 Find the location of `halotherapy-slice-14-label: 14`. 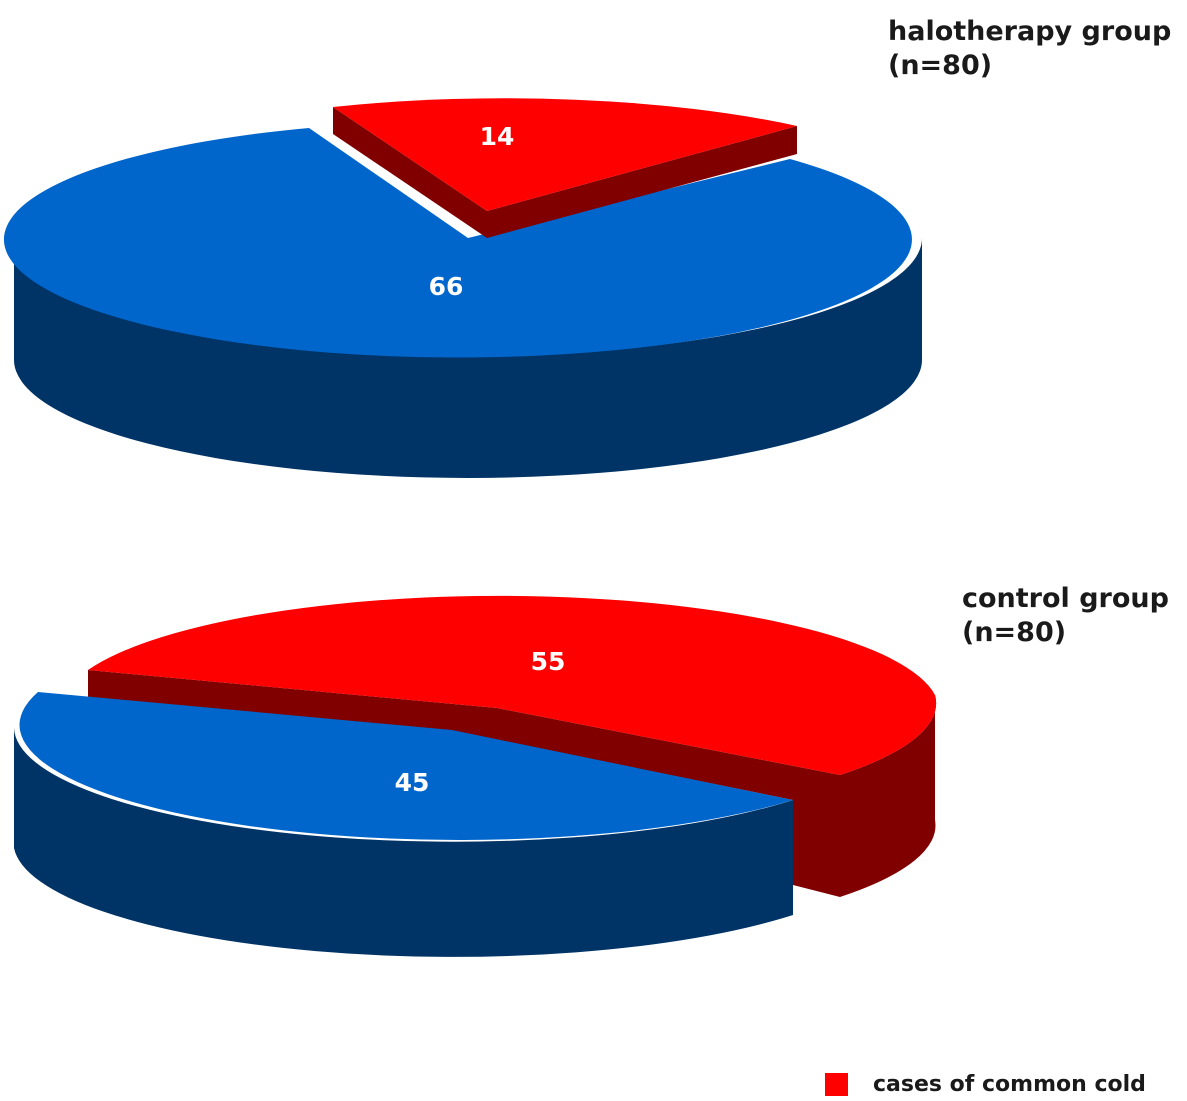

halotherapy-slice-14-label: 14 is located at coordinates (497, 136).